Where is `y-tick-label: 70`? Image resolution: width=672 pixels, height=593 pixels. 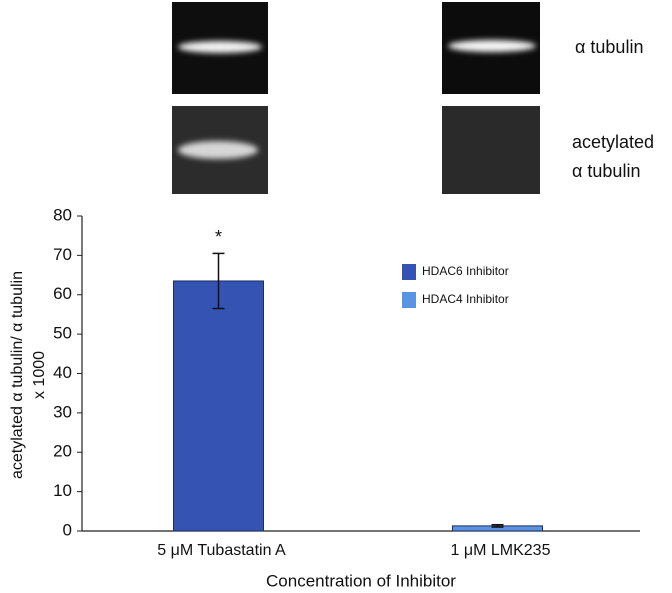
y-tick-label: 70 is located at coordinates (62, 254).